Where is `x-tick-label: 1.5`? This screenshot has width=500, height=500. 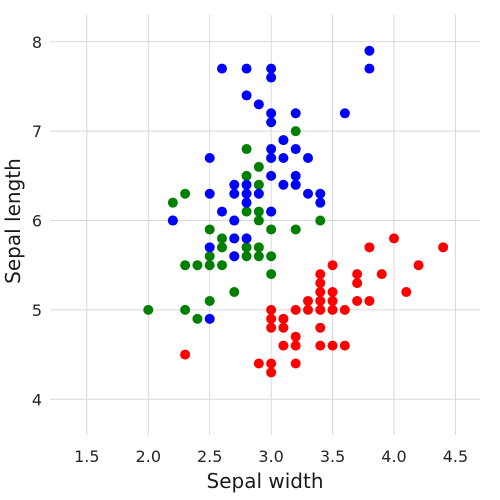 x-tick-label: 1.5 is located at coordinates (86, 456).